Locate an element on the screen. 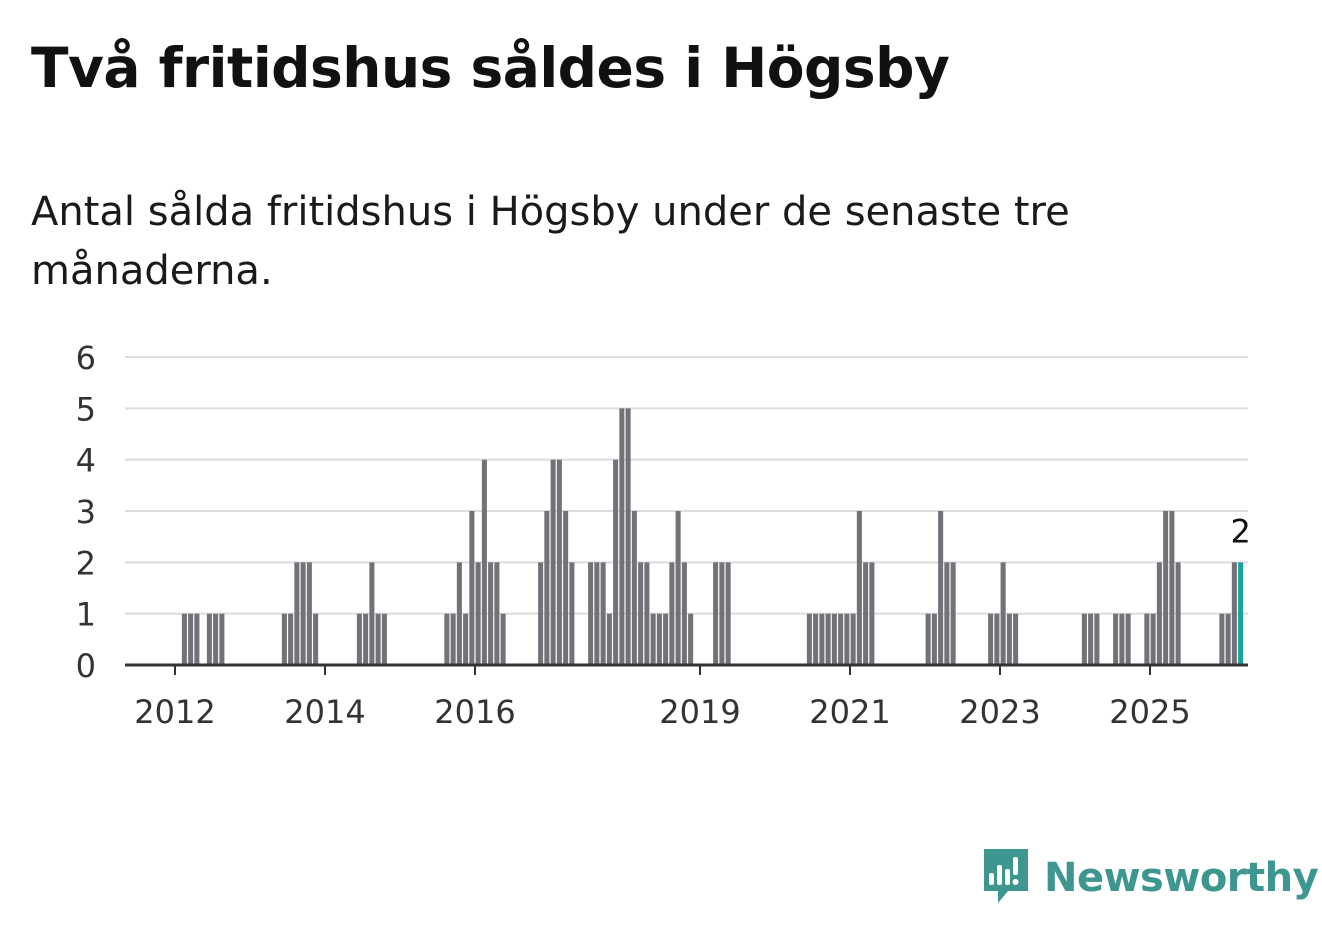 This screenshot has height=939, width=1322. y-axis: 0 1 2 3 4 5 6 is located at coordinates (86, 512).